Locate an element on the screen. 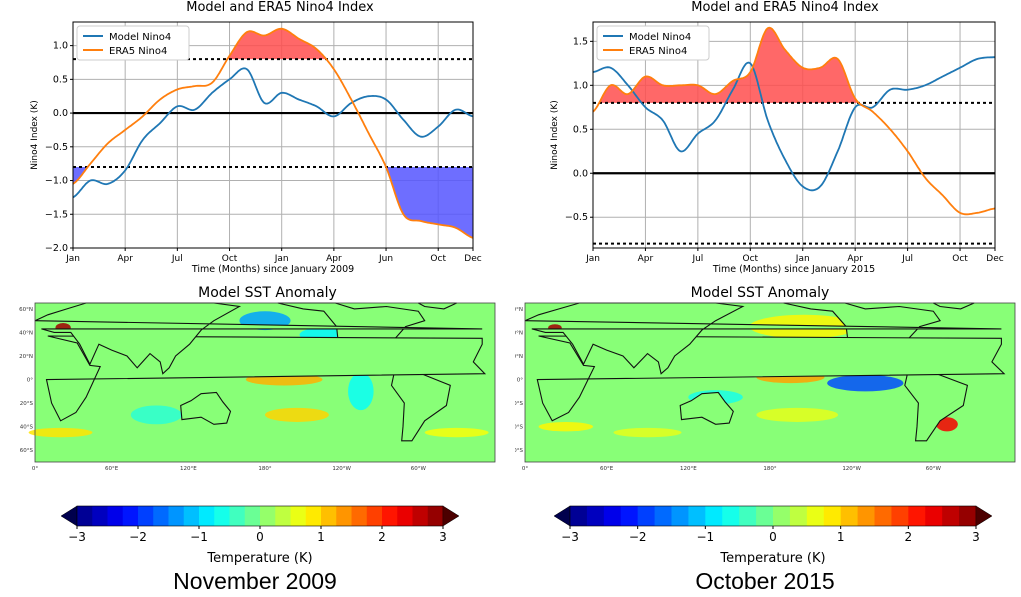  lon-label: 0° is located at coordinates (525, 469).